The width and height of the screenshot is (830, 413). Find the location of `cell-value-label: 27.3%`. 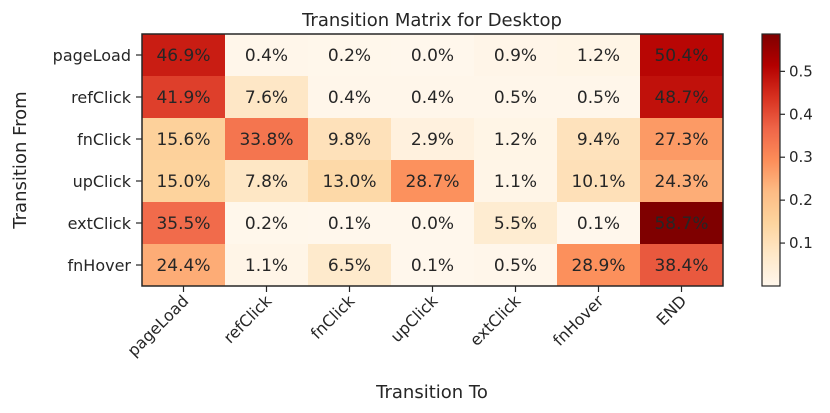

cell-value-label: 27.3% is located at coordinates (681, 140).